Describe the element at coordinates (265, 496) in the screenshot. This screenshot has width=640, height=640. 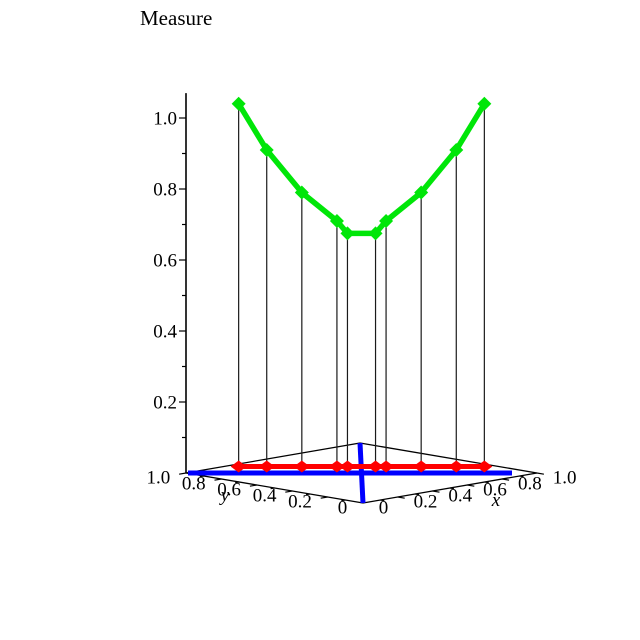
I see `y-tick-label: 0.4` at that location.